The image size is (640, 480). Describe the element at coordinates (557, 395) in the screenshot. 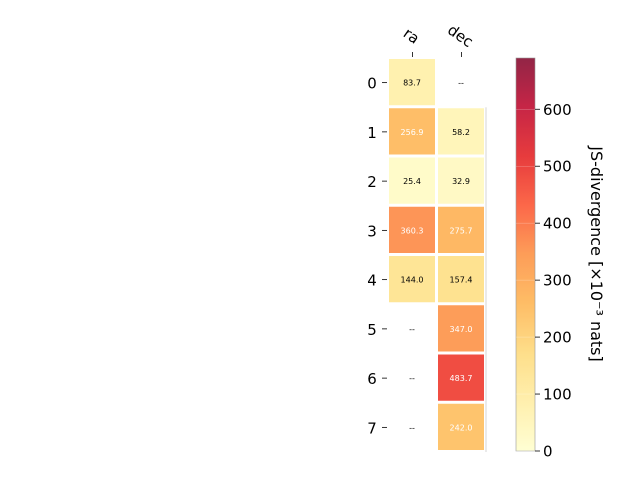

I see `colorbar-tick-label: 100` at that location.